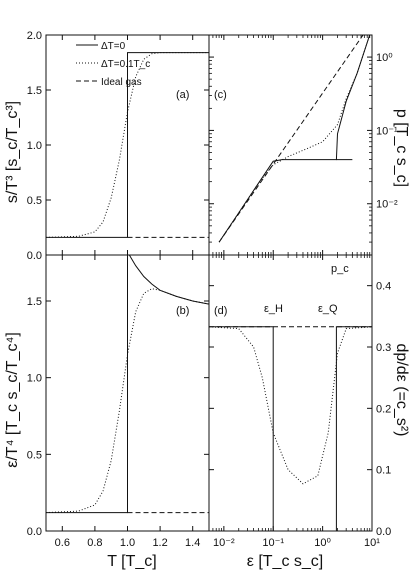  What do you see at coordinates (34, 379) in the screenshot?
I see `y-tick-label-b: 1.0` at bounding box center [34, 379].